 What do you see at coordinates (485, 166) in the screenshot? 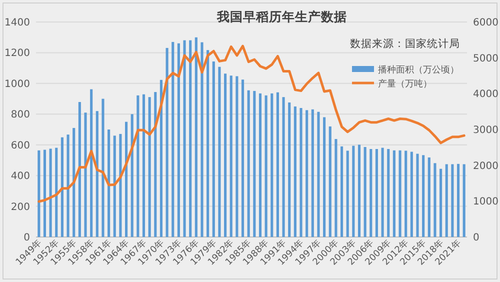
I see `y2-tick-label: 2000` at bounding box center [485, 166].